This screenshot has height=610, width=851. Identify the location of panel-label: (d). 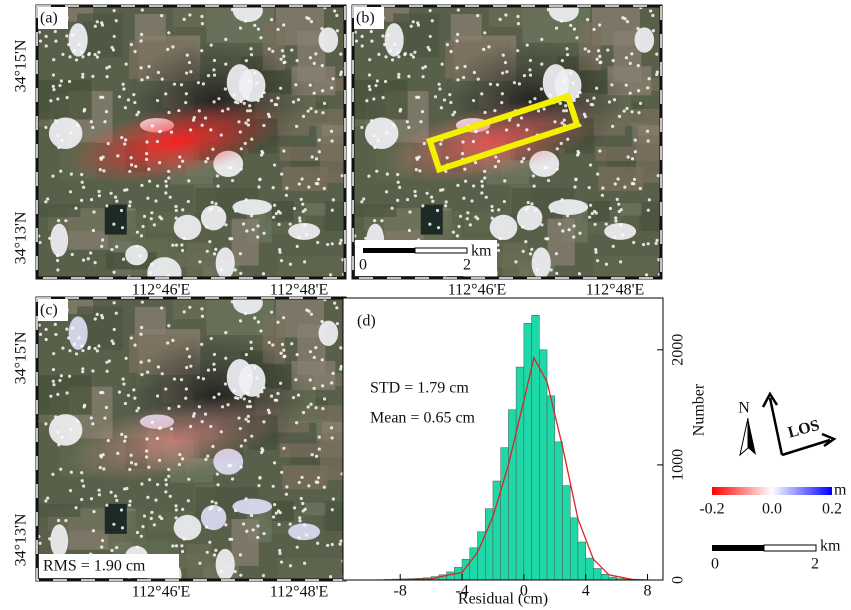
(366, 321).